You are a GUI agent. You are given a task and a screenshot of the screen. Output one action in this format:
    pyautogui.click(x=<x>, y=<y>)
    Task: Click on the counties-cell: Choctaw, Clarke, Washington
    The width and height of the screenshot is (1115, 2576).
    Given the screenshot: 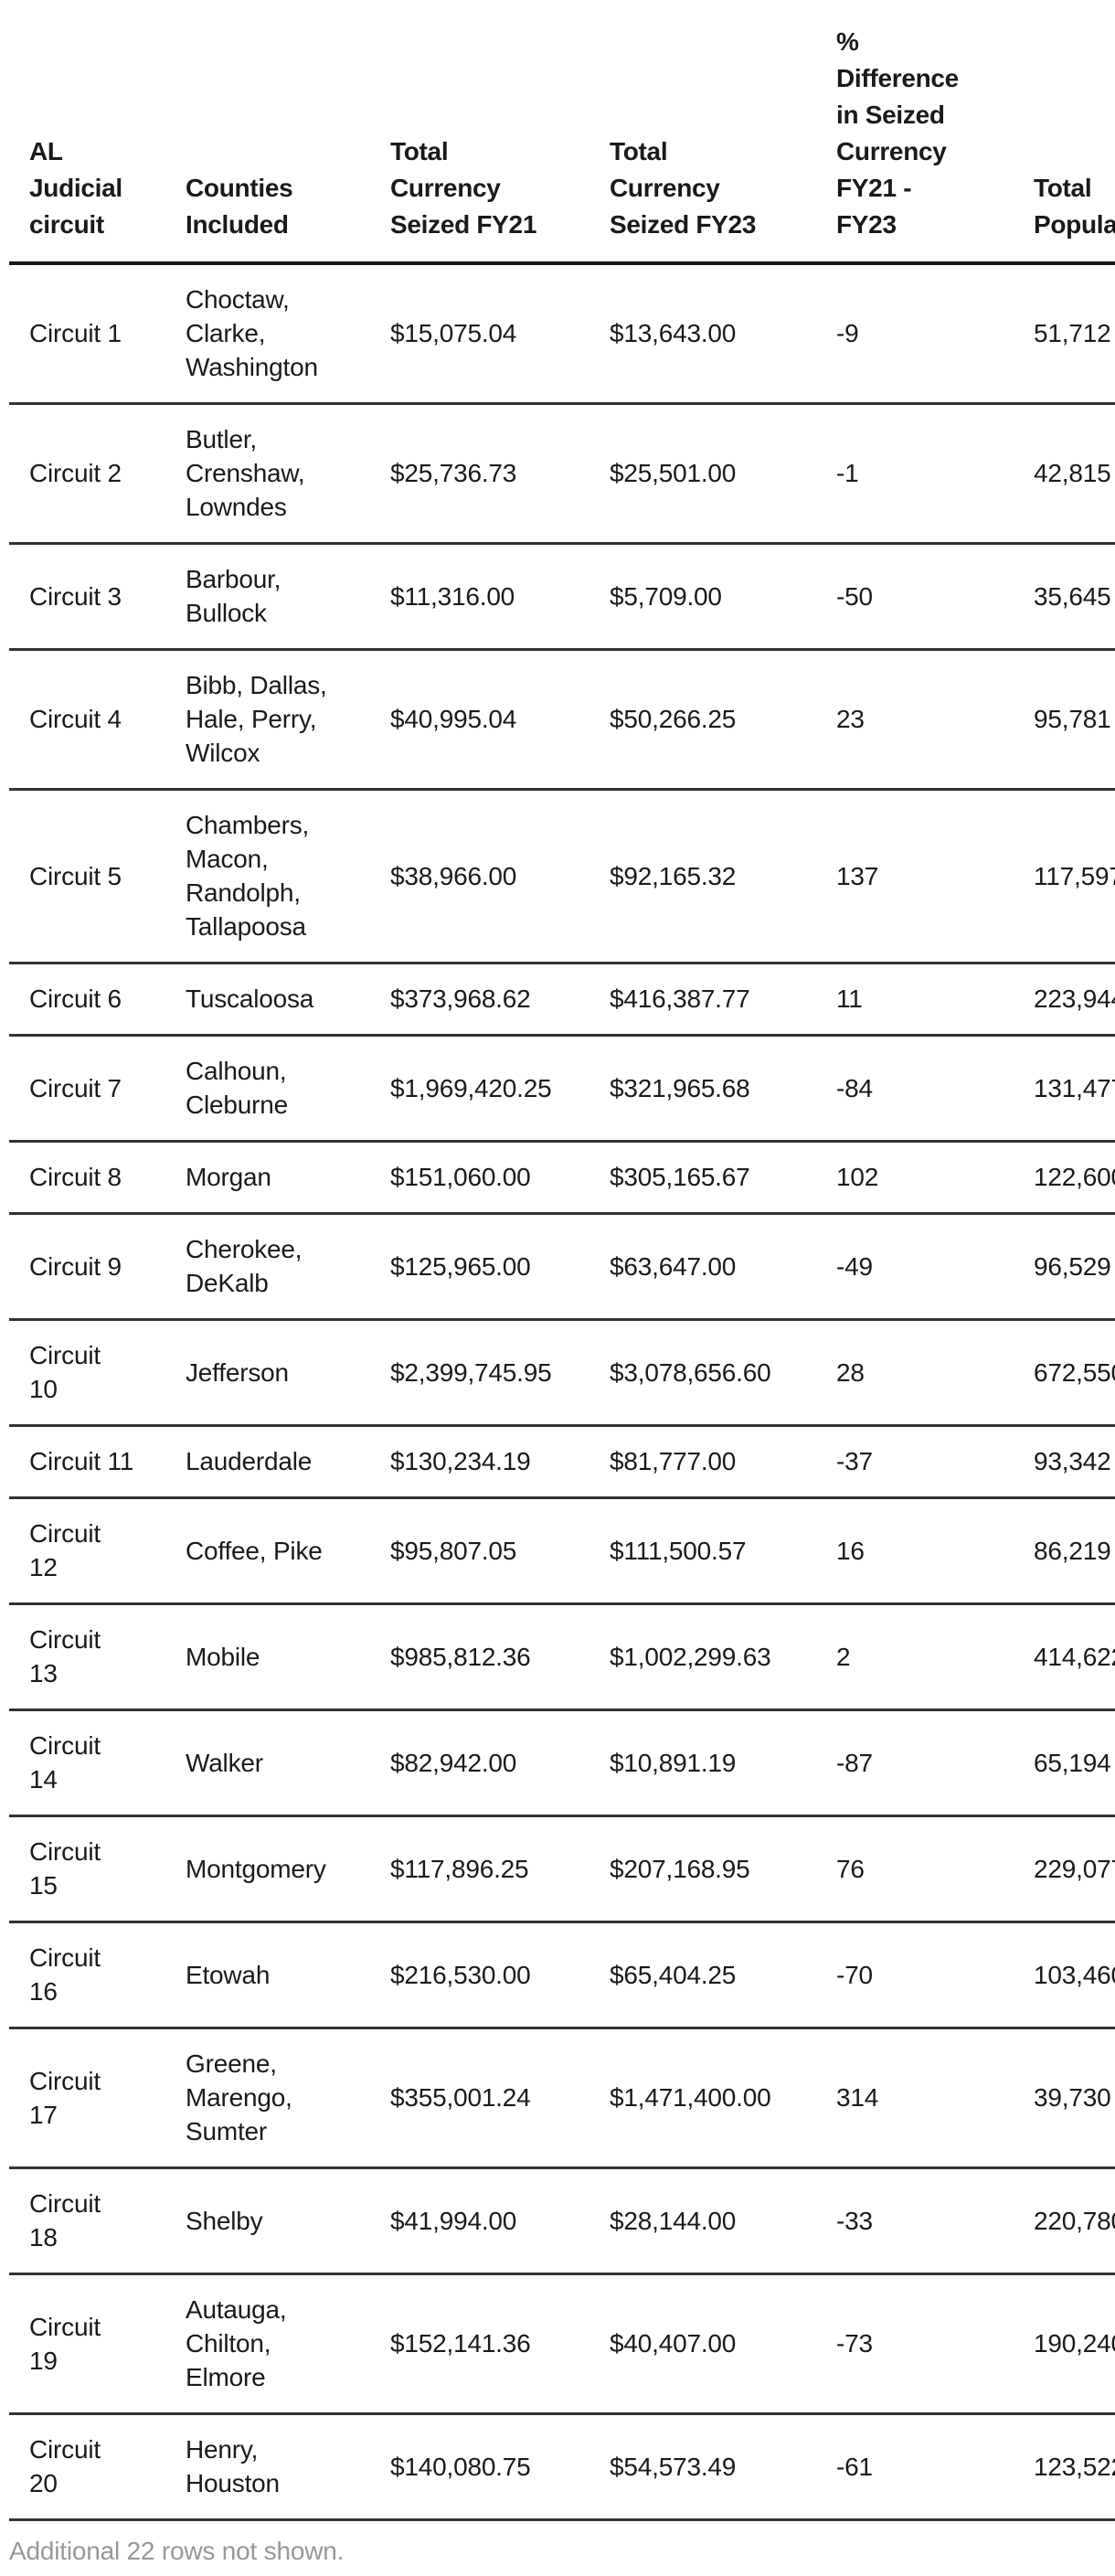 What is the action you would take?
    pyautogui.click(x=285, y=334)
    